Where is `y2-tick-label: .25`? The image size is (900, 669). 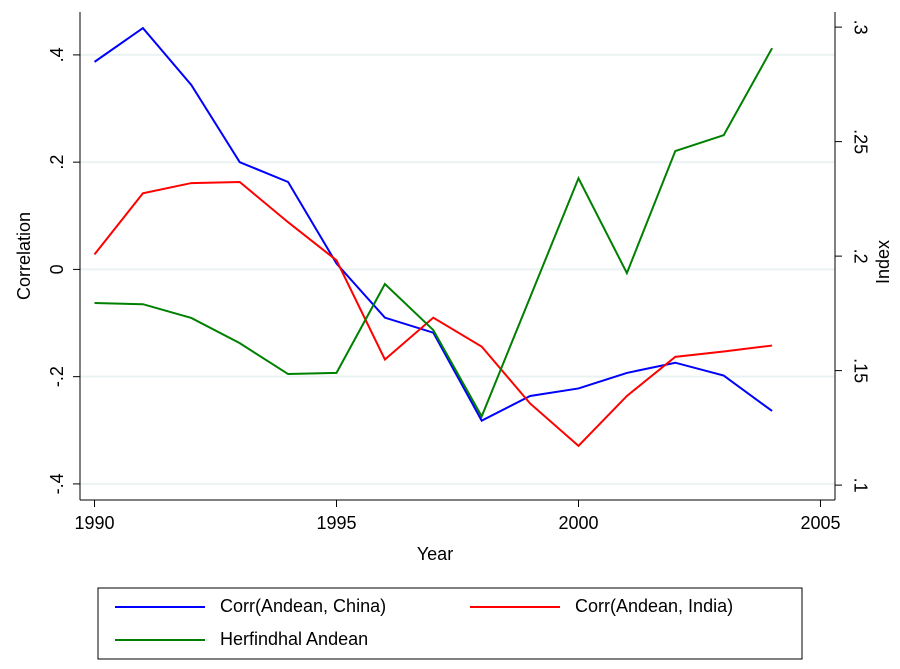
y2-tick-label: .25 is located at coordinates (860, 141).